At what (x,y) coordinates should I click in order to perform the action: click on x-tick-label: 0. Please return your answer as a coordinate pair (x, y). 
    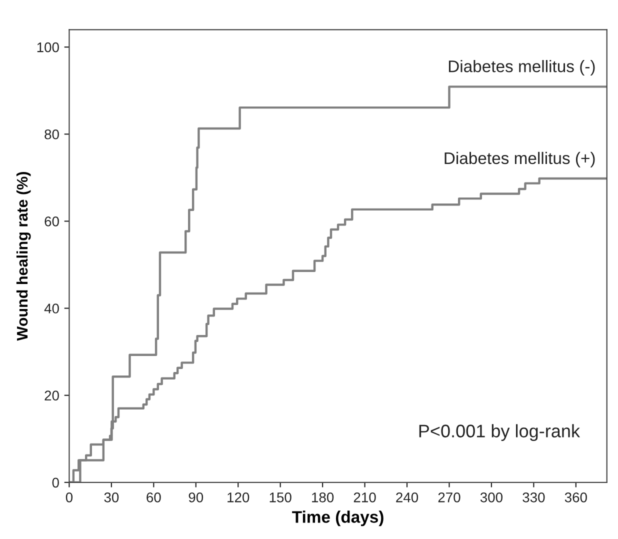
    Looking at the image, I should click on (69, 497).